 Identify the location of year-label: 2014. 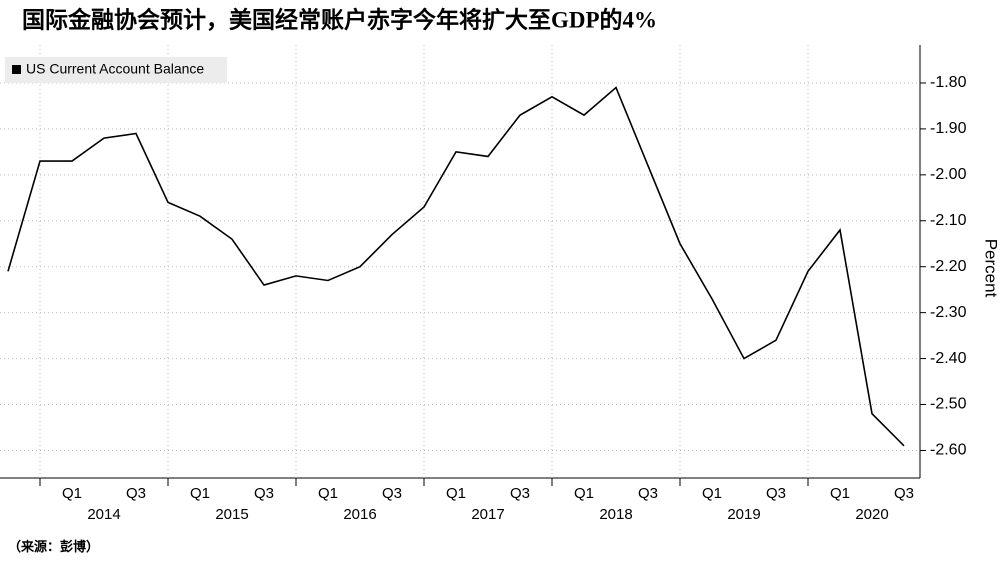
(103, 514).